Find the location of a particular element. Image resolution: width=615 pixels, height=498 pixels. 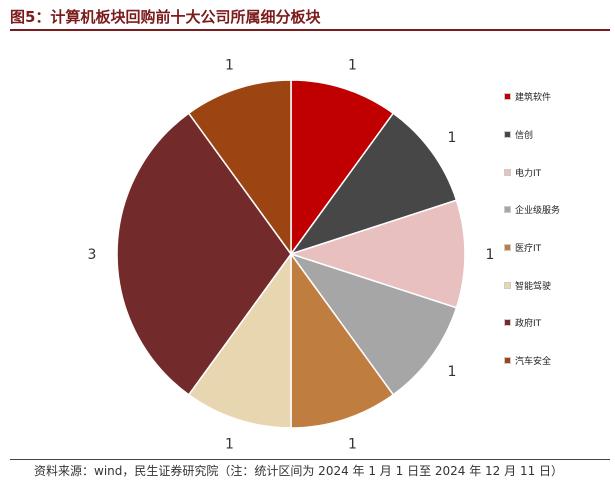

legend-item-企业级服务: 企业级服务 is located at coordinates (532, 210).